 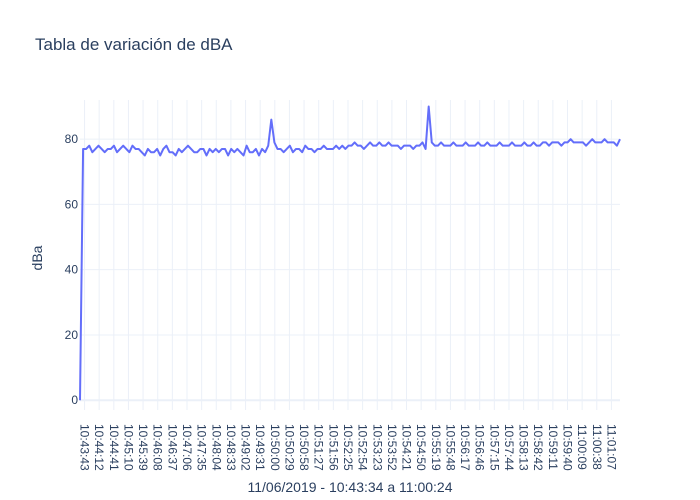 What do you see at coordinates (143, 447) in the screenshot?
I see `x-tick-label: 10:45:39` at bounding box center [143, 447].